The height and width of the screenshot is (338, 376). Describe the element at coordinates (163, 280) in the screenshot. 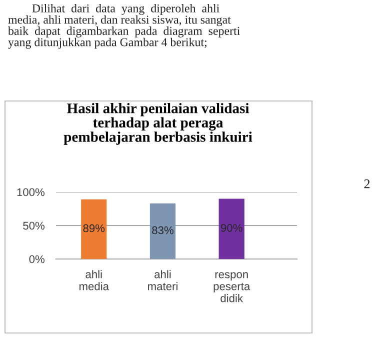

I see `x-tick-label: ahli materi` at that location.